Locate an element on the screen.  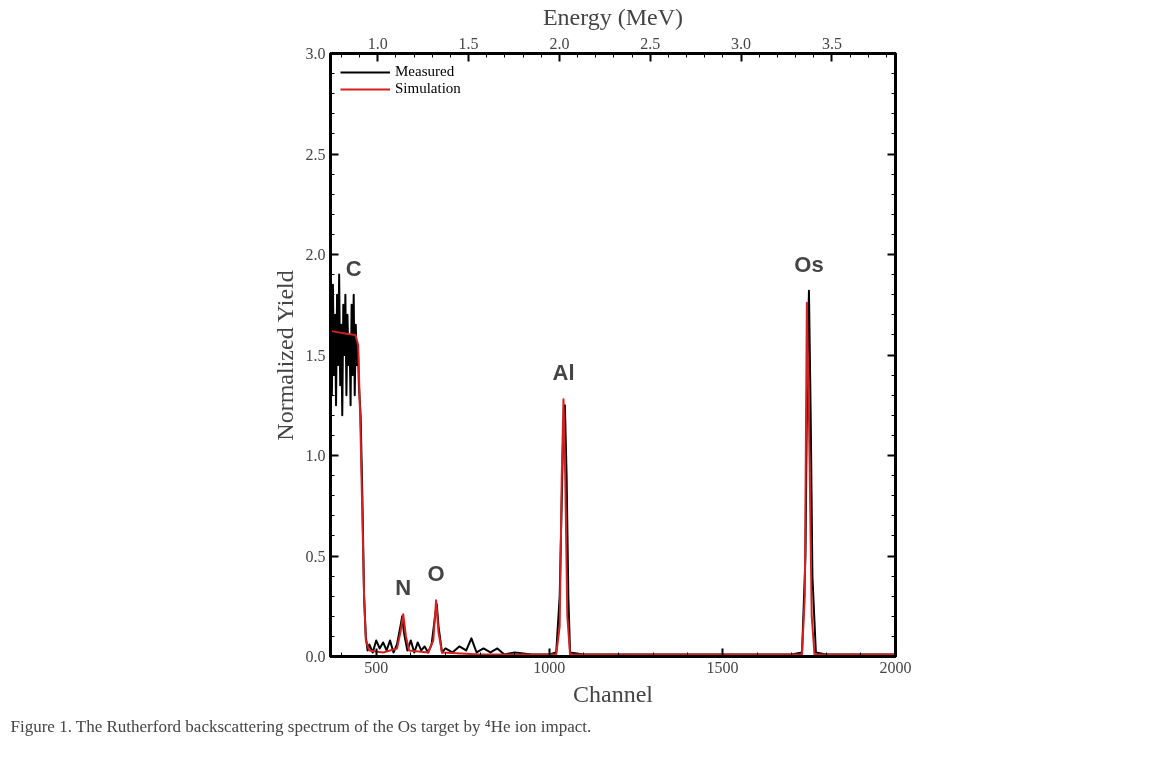
annotation: Os is located at coordinates (809, 264).